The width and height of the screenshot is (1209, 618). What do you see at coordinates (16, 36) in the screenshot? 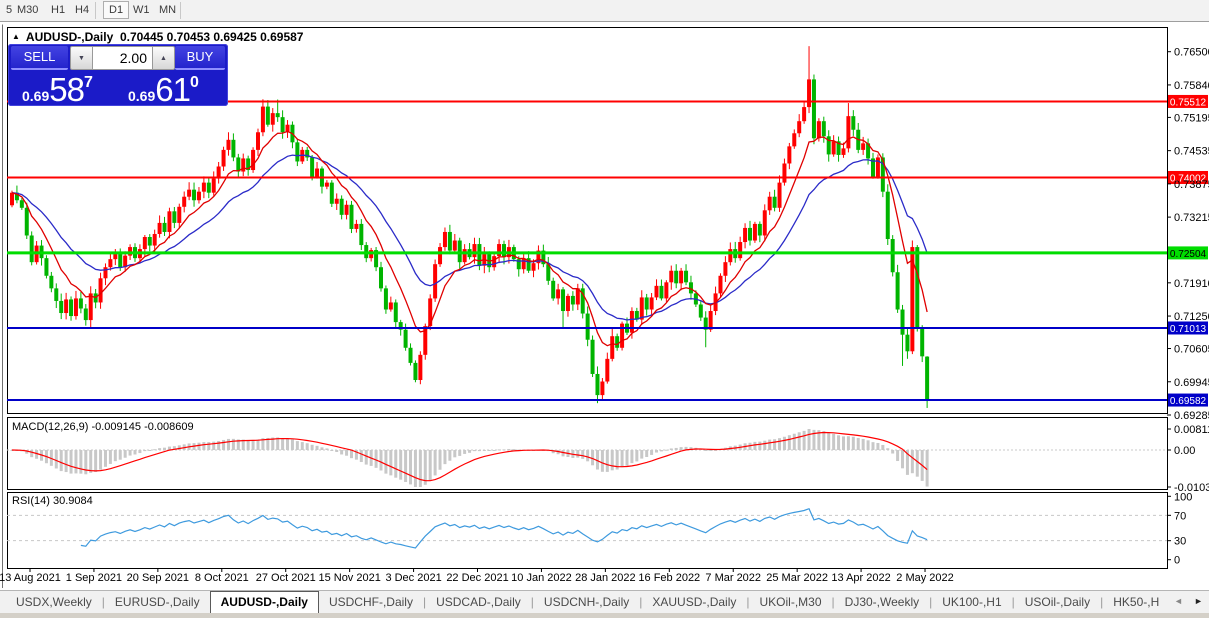
I see `one-click-panel-toggle-icon: ▲` at bounding box center [16, 36].